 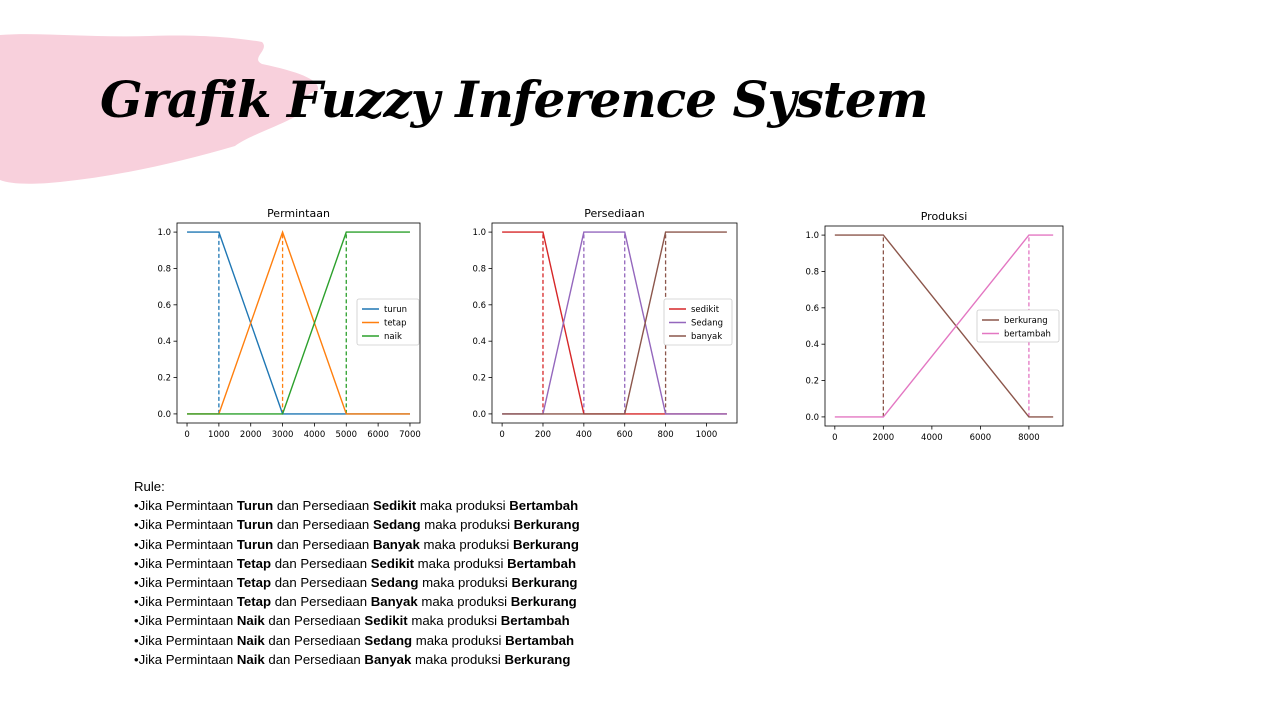 I want to click on legend-label: turun, so click(x=395, y=310).